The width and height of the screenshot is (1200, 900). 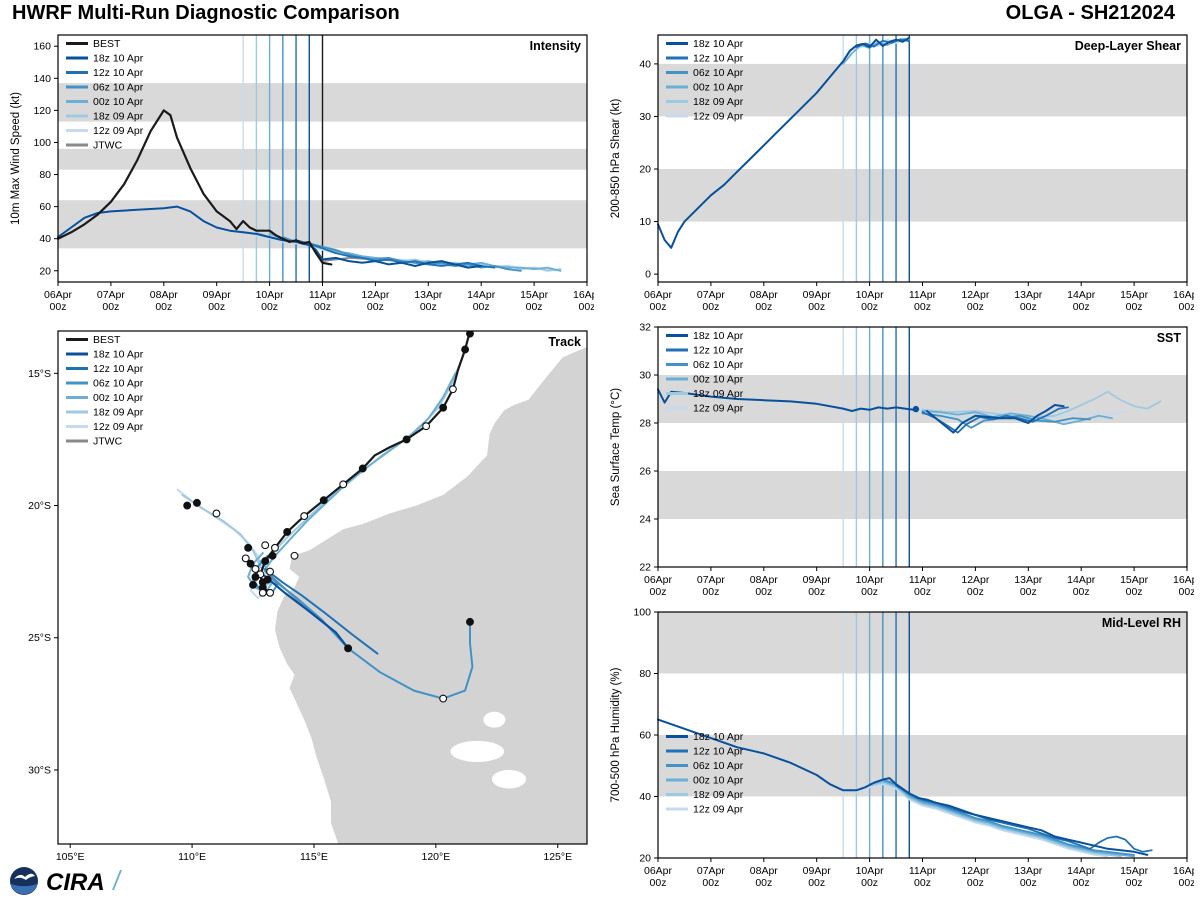 I want to click on svg-text: Intensity, so click(x=555, y=46).